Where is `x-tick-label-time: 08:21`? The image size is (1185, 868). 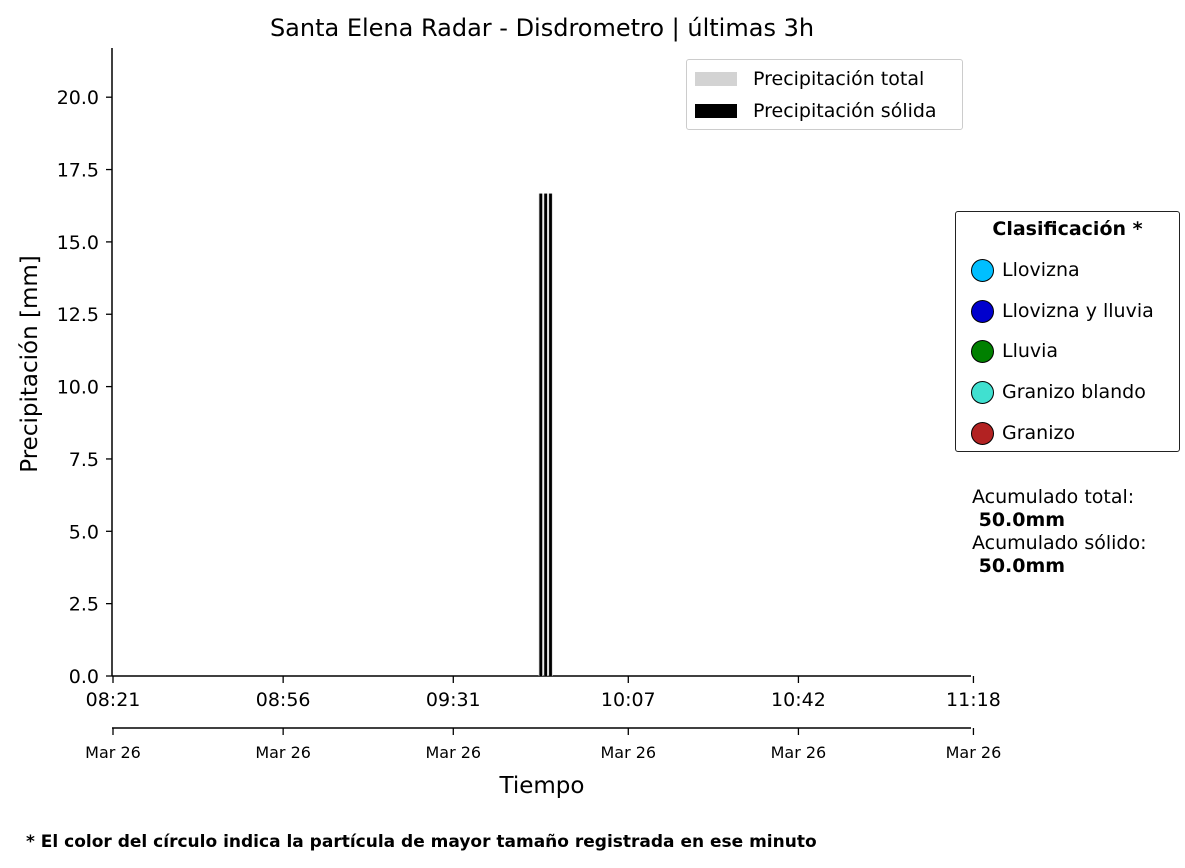 x-tick-label-time: 08:21 is located at coordinates (113, 700).